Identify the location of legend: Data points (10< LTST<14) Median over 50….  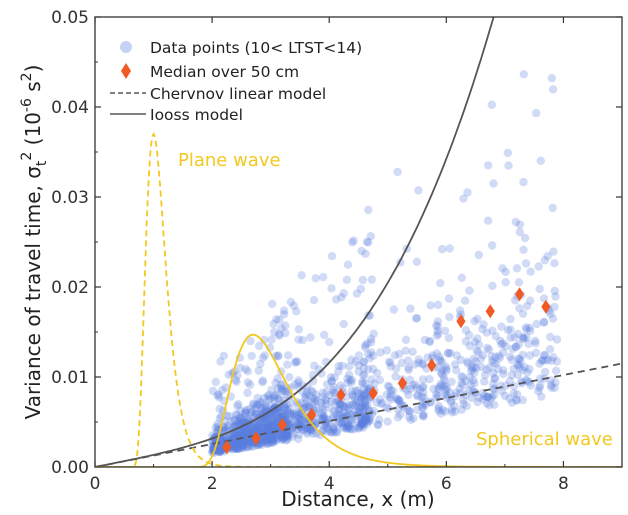
(236, 81).